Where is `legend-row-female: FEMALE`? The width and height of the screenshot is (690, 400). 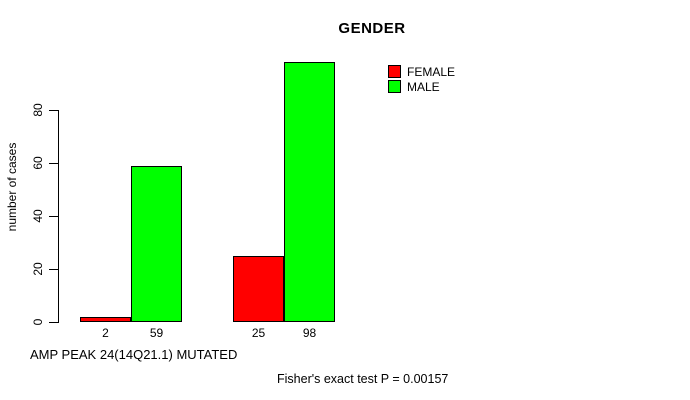 legend-row-female: FEMALE is located at coordinates (421, 71).